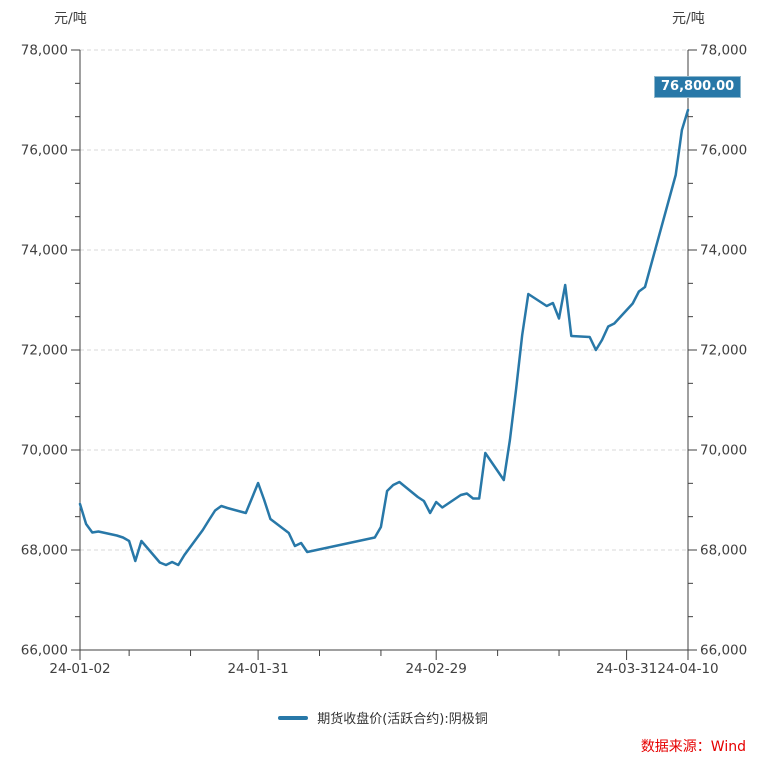  Describe the element at coordinates (70, 19) in the screenshot. I see `y-axis-unit-left: 元/吨` at that location.